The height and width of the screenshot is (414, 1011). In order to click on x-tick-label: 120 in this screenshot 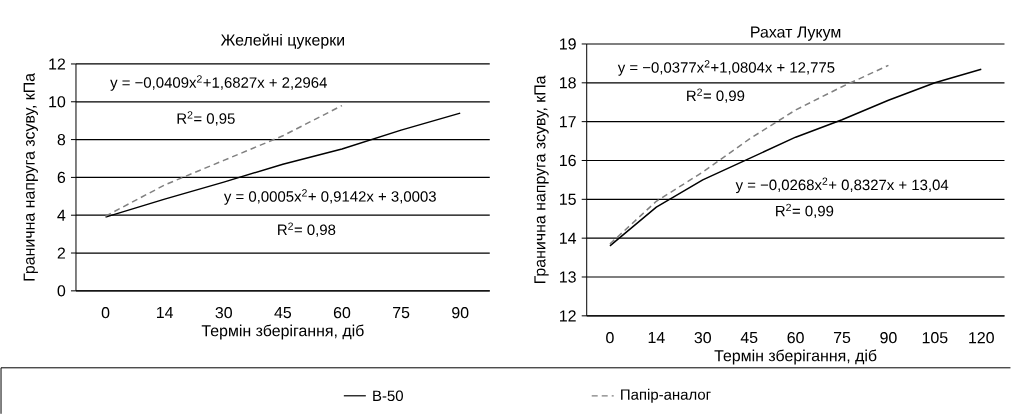, I will do `click(981, 337)`.